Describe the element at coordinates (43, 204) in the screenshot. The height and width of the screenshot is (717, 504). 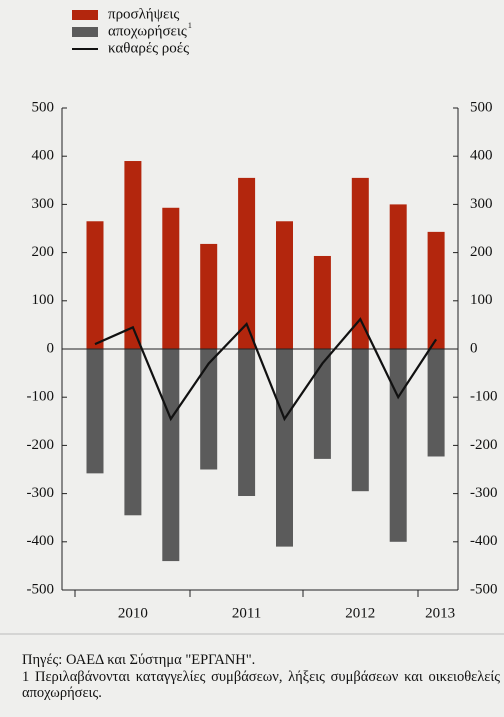
I see `y-tick-label: 300` at that location.